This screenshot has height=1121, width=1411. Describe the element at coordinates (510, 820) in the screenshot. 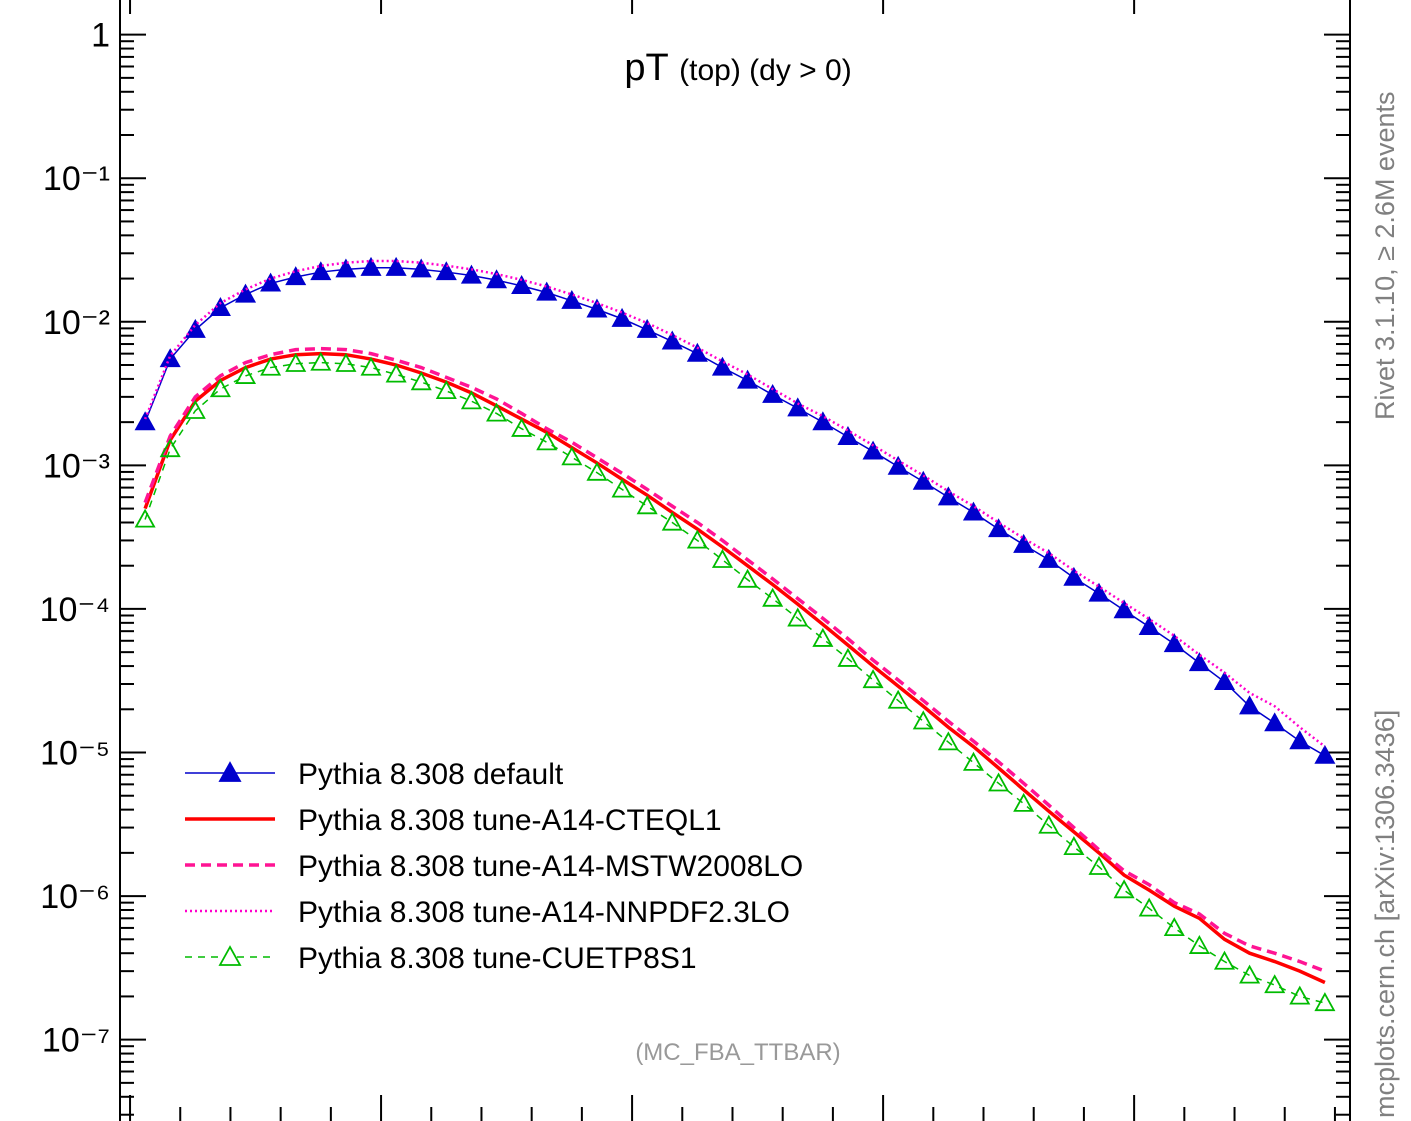

I see `legend-label: Pythia 8.308 tune-A14-CTEQL1` at that location.